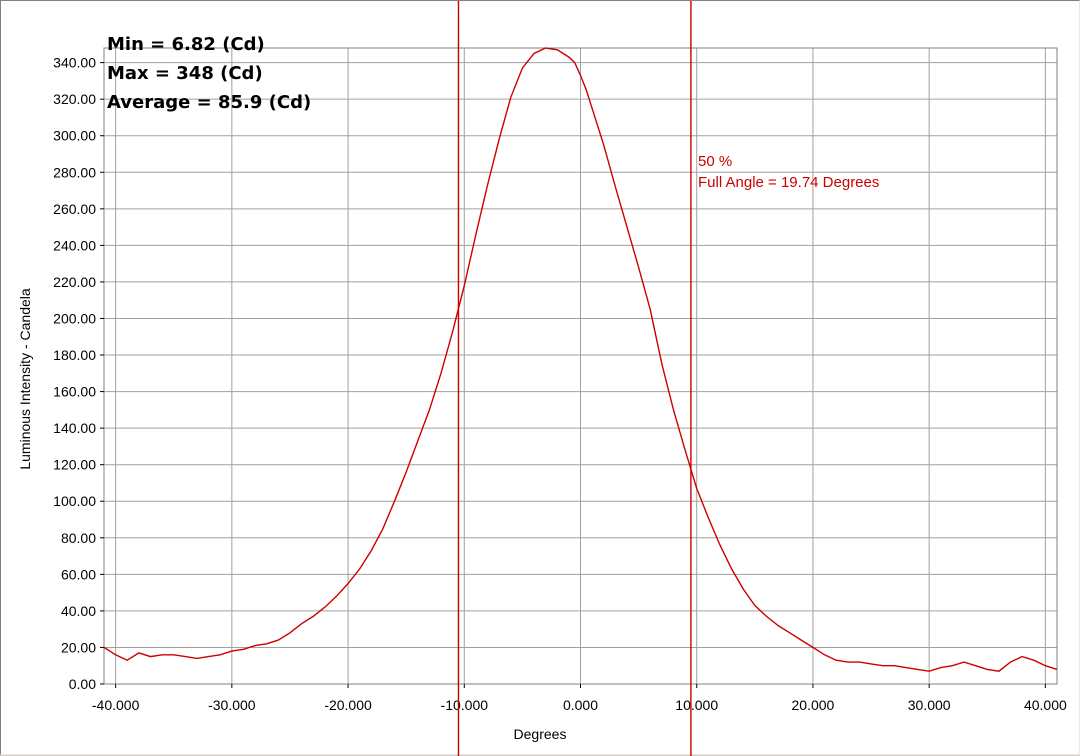 Image resolution: width=1080 pixels, height=756 pixels. I want to click on y-tick-label: 320.00, so click(74, 99).